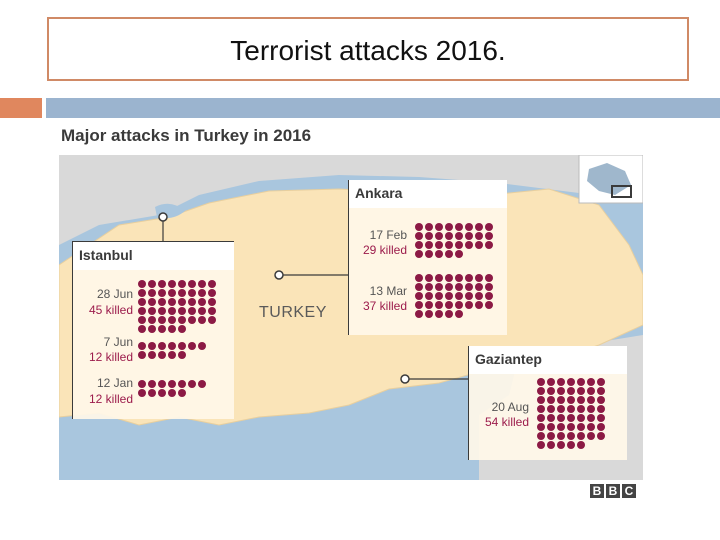  I want to click on country-label: TURKEY, so click(293, 312).